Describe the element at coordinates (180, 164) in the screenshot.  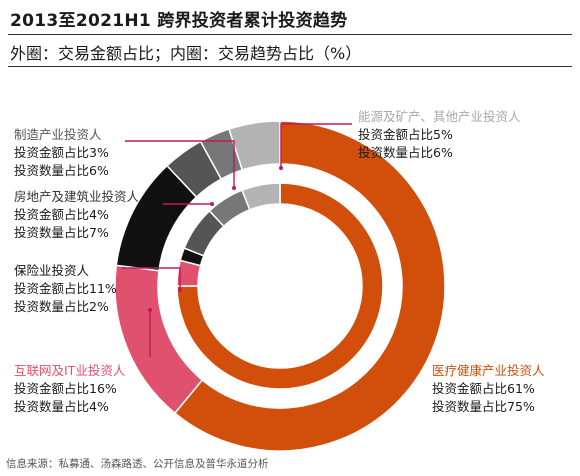
I see `leader-manufacturing` at that location.